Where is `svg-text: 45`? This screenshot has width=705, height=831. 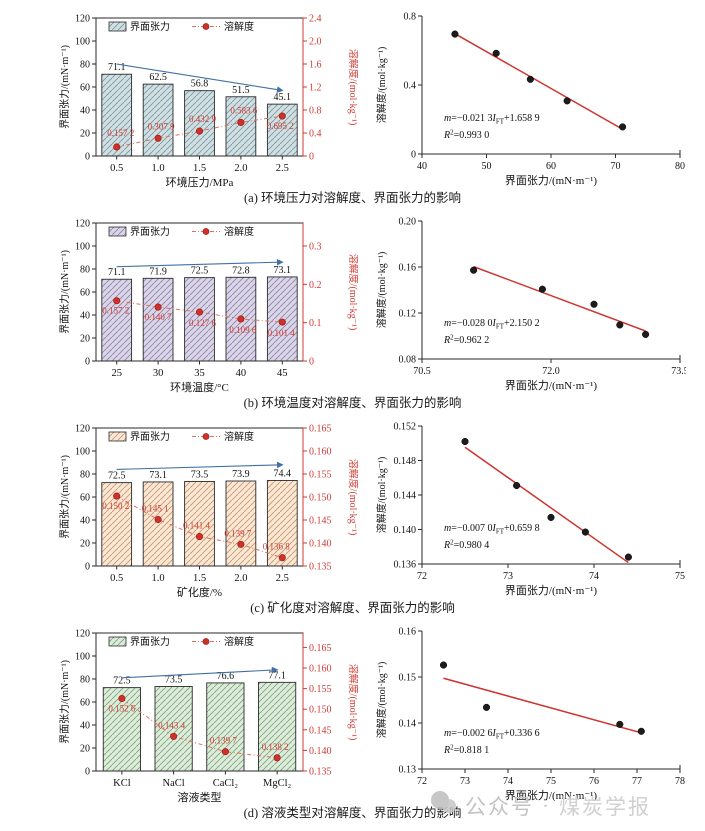
svg-text: 45 is located at coordinates (282, 373).